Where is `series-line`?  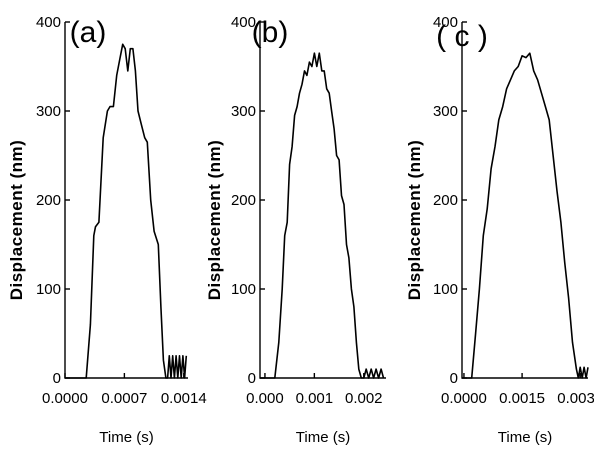 series-line is located at coordinates (322, 215).